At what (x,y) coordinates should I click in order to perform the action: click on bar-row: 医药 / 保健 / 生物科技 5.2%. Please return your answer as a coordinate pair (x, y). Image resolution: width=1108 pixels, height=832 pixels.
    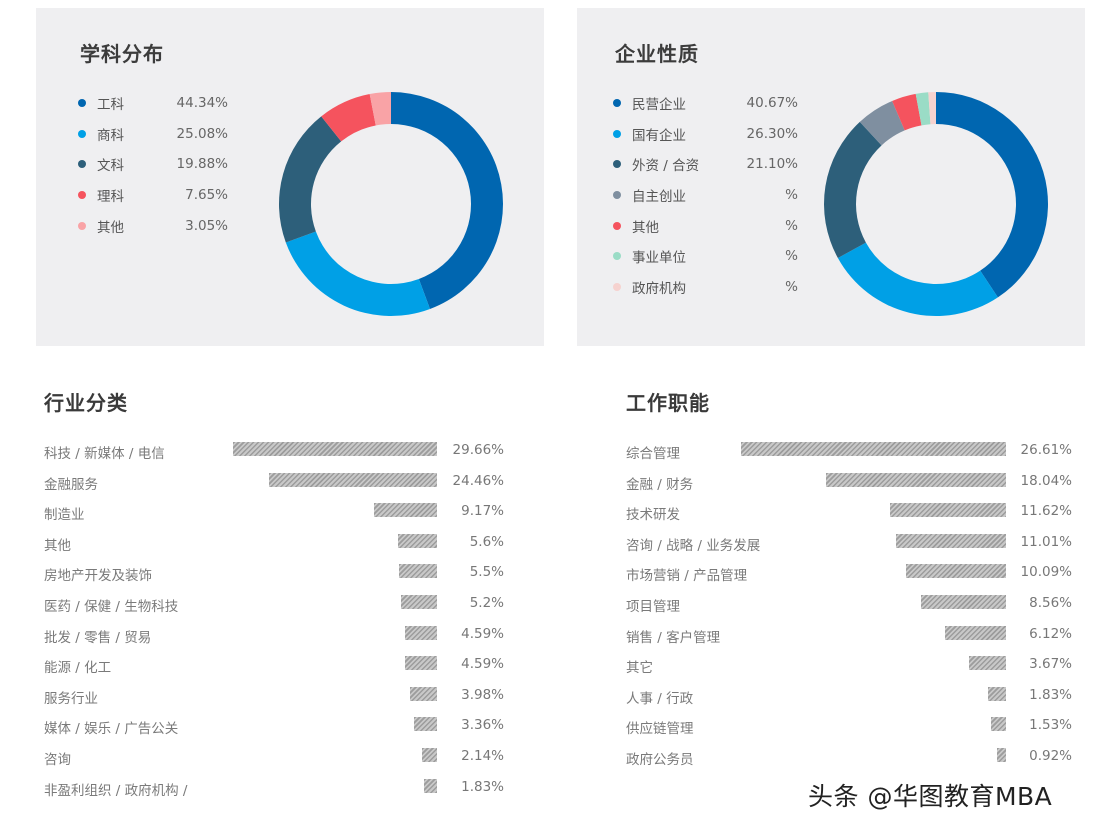
    Looking at the image, I should click on (274, 604).